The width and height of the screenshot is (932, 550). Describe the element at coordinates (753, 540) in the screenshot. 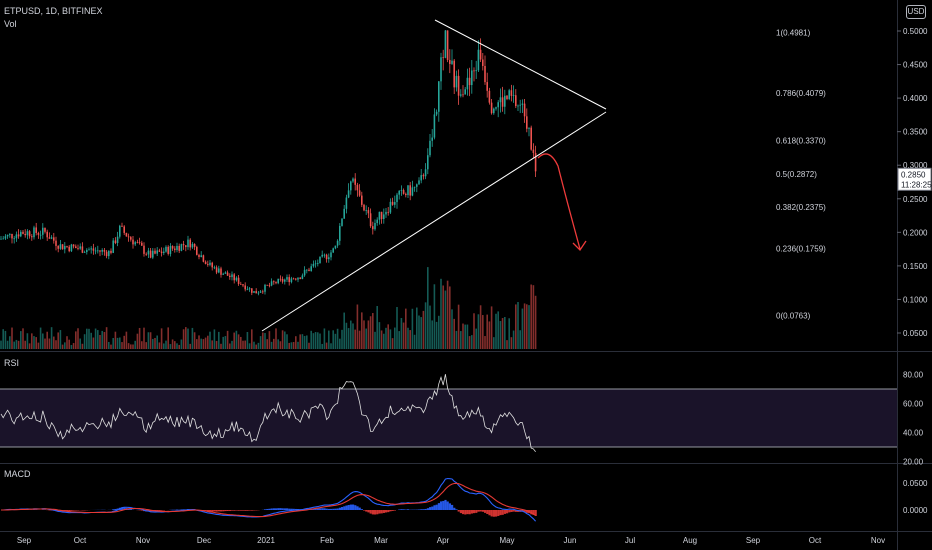

I see `time-axis-label: Sep` at that location.